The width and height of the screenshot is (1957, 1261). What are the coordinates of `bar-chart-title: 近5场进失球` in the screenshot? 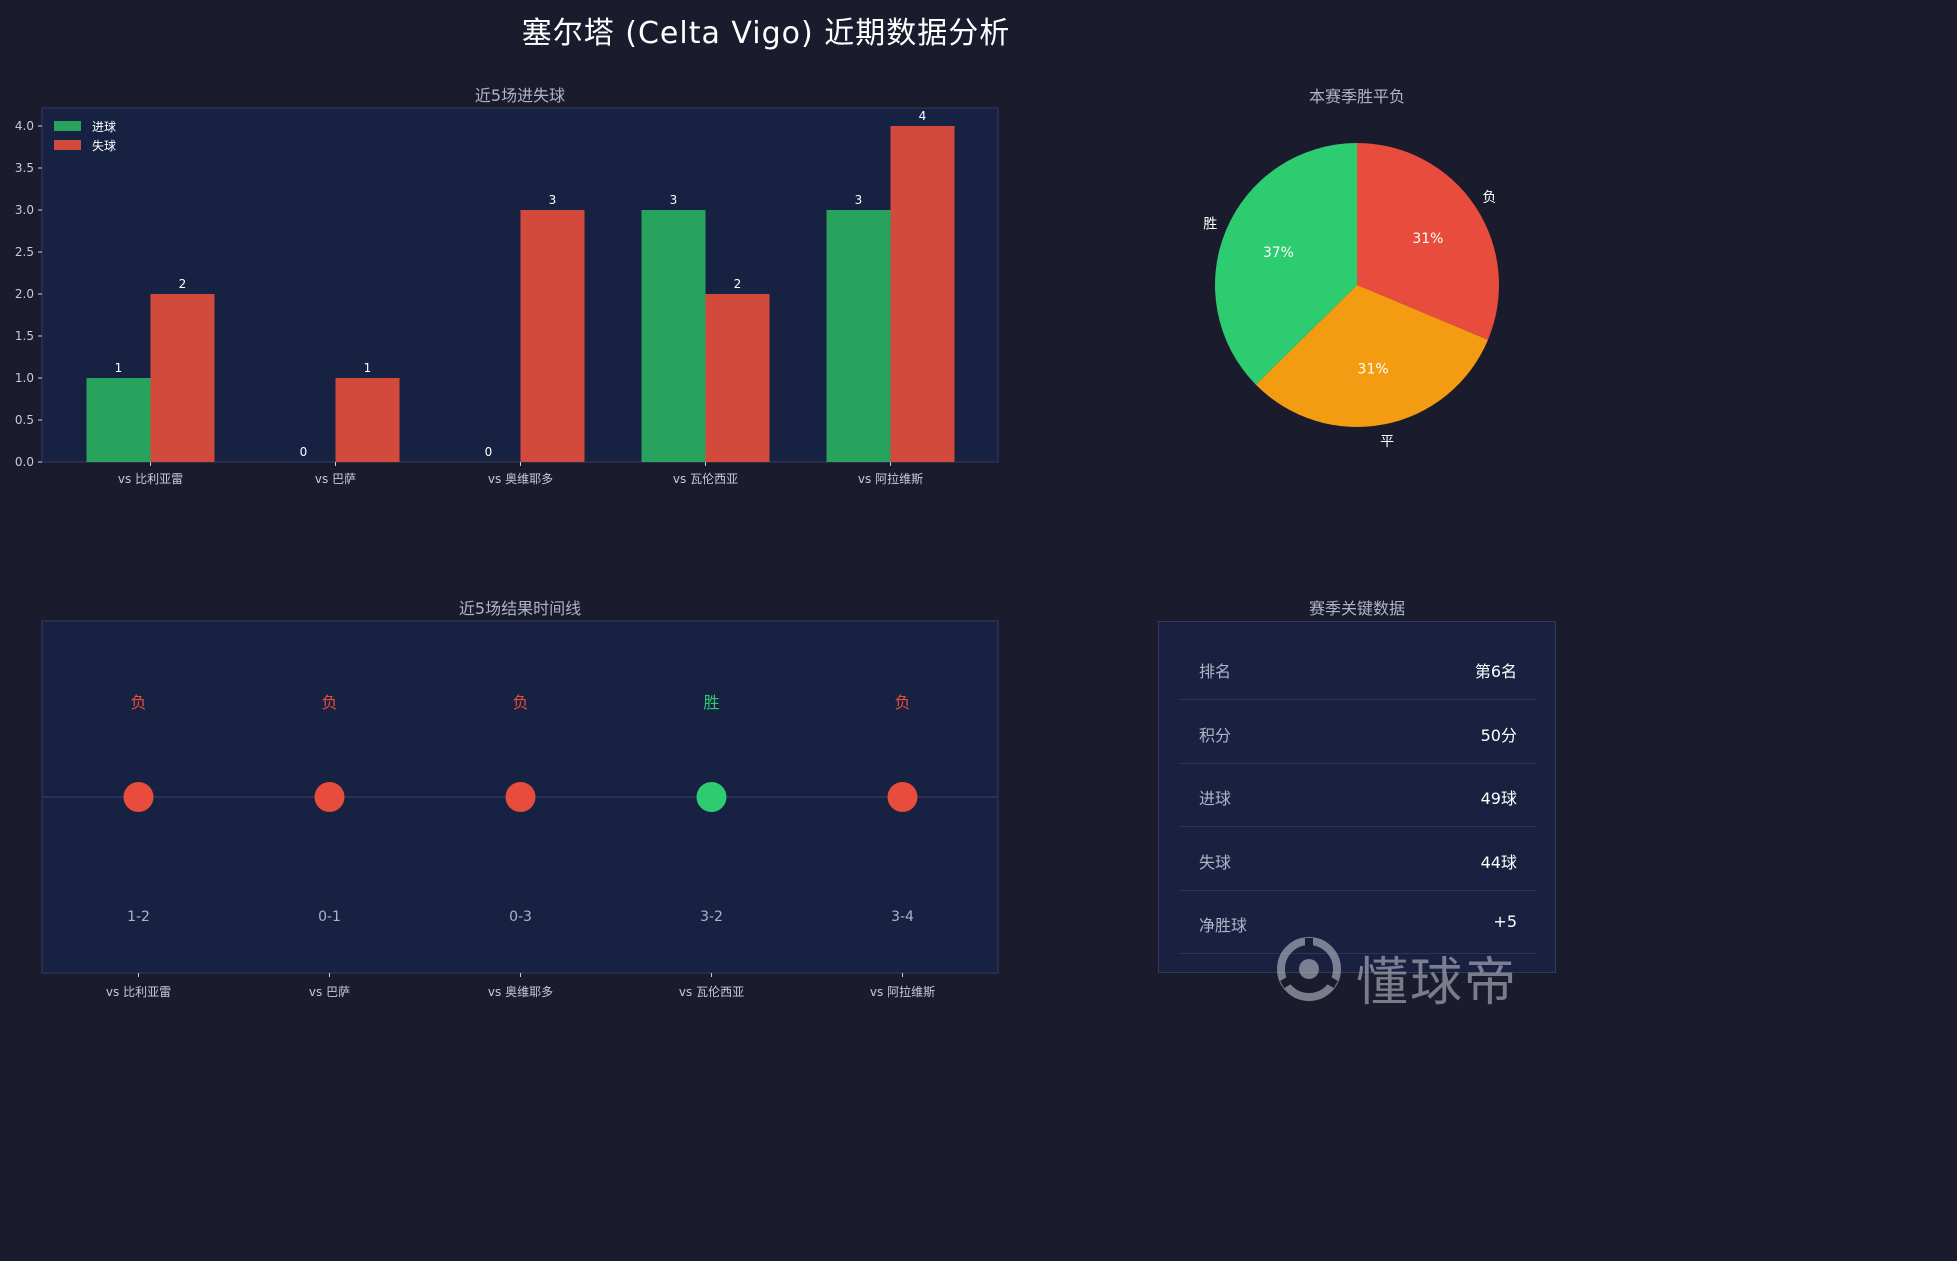 It's located at (520, 95).